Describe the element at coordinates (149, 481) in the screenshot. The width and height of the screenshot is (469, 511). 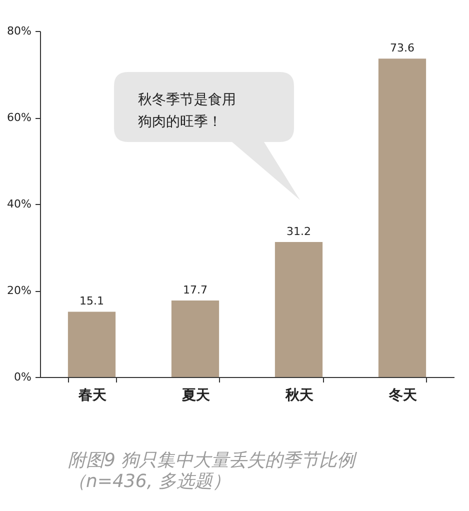
I see `text: （n=436, 多选题）` at that location.